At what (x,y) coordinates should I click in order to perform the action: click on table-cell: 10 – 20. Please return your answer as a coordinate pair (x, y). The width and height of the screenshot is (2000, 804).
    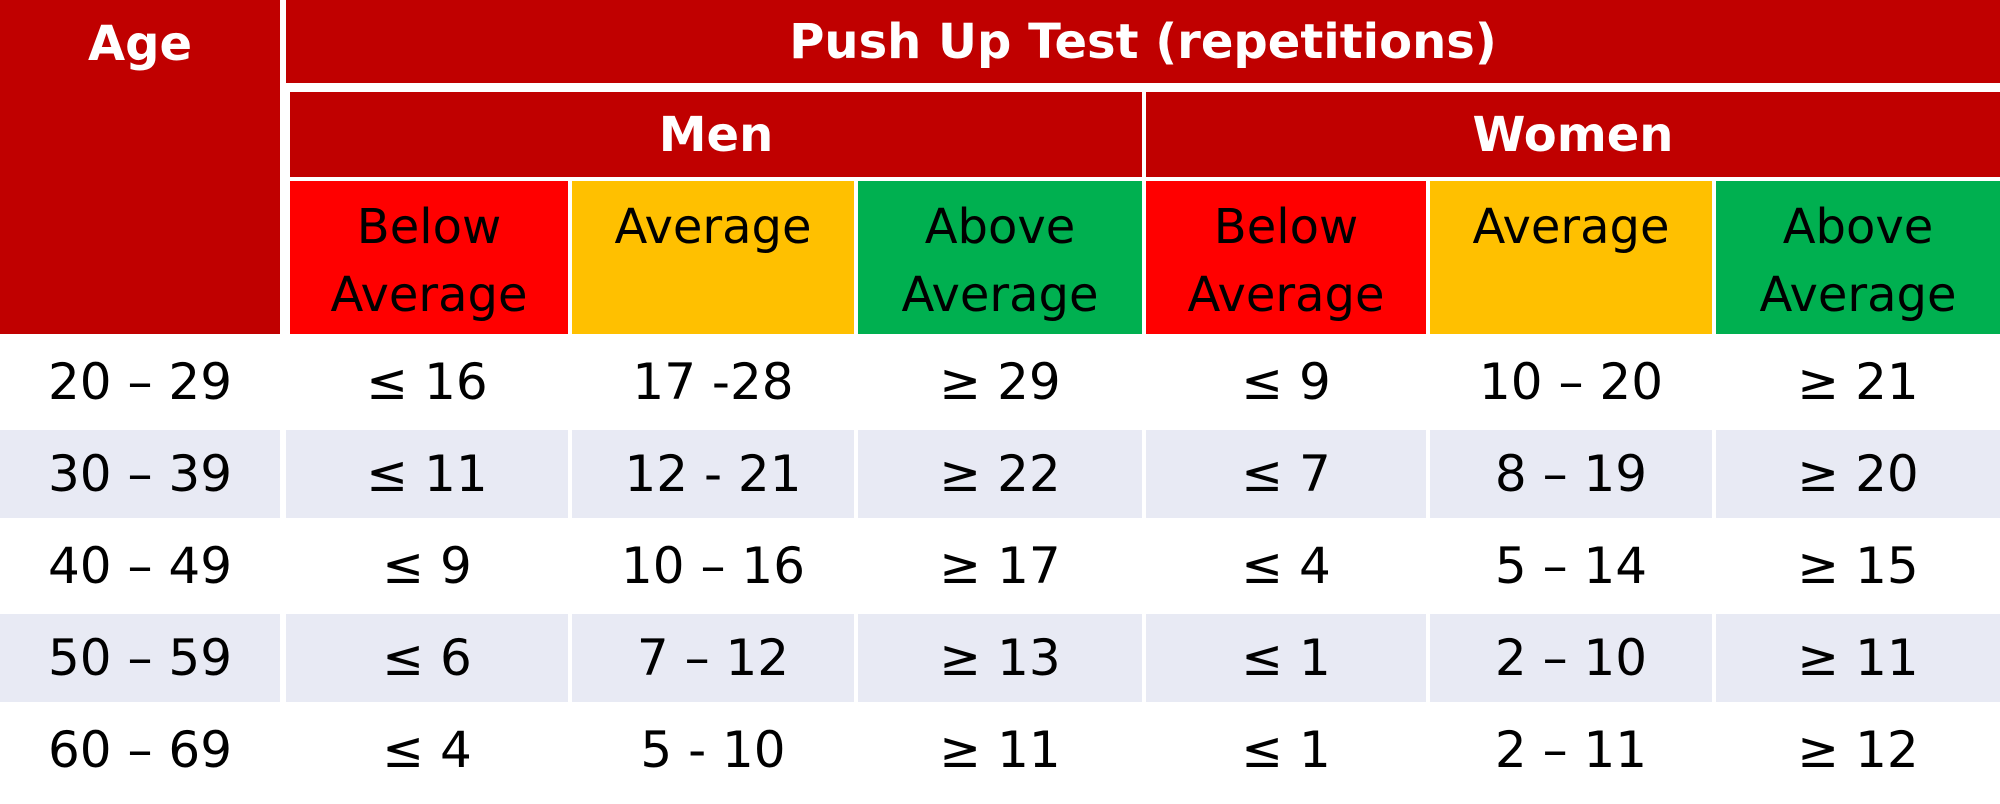
    Looking at the image, I should click on (1571, 382).